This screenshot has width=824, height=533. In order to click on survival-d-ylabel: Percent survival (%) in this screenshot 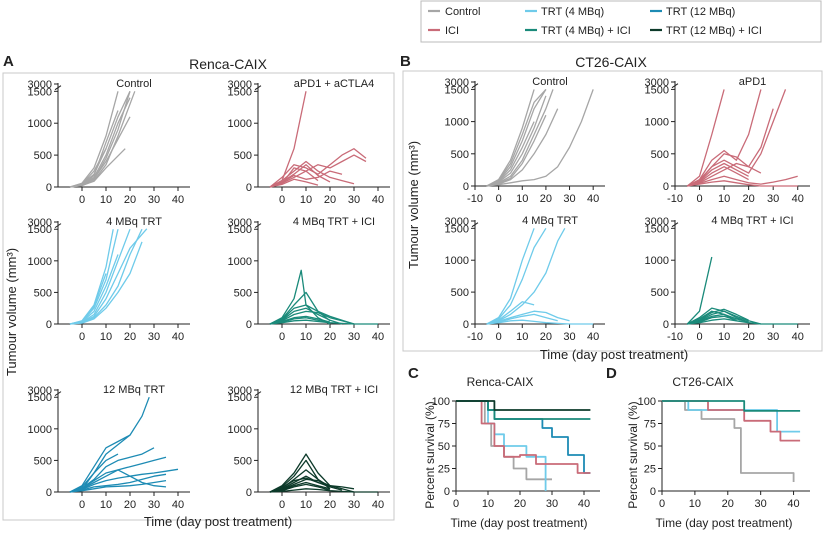, I will do `click(633, 454)`.